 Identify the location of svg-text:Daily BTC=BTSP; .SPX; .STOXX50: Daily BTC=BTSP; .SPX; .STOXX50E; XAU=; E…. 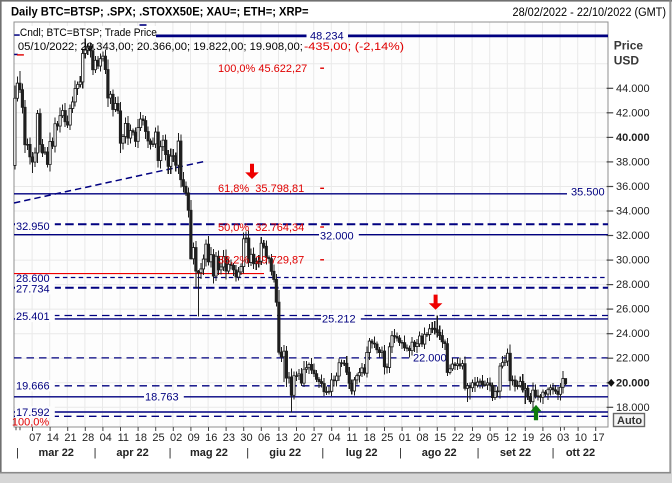
(160, 12).